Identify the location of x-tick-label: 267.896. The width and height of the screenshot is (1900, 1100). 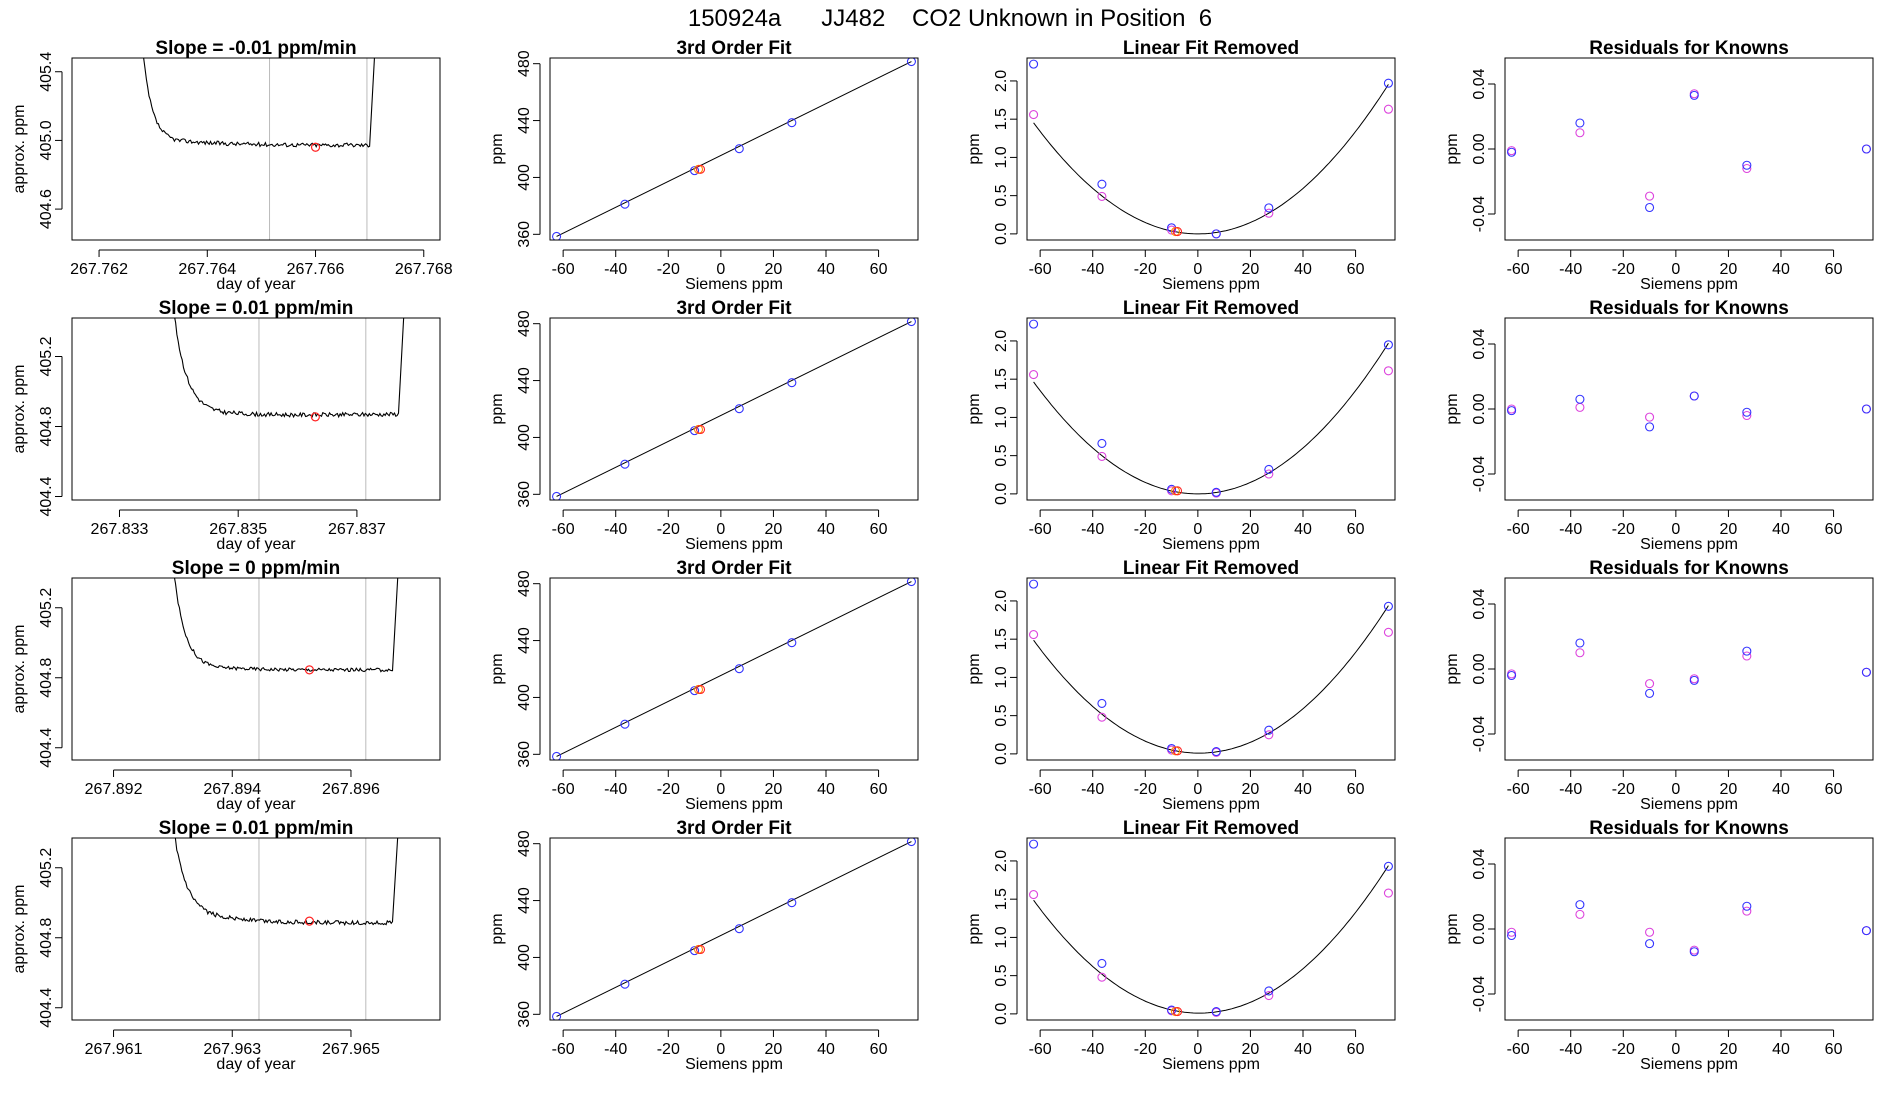
(351, 789).